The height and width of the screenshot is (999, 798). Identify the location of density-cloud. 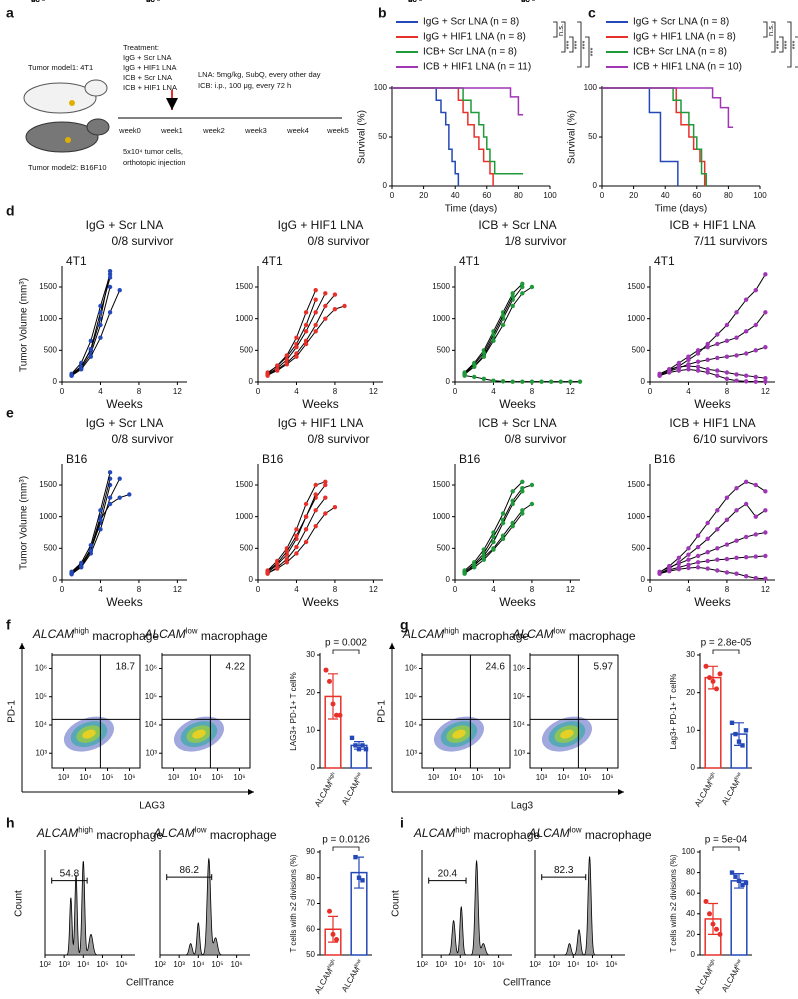
(459, 734).